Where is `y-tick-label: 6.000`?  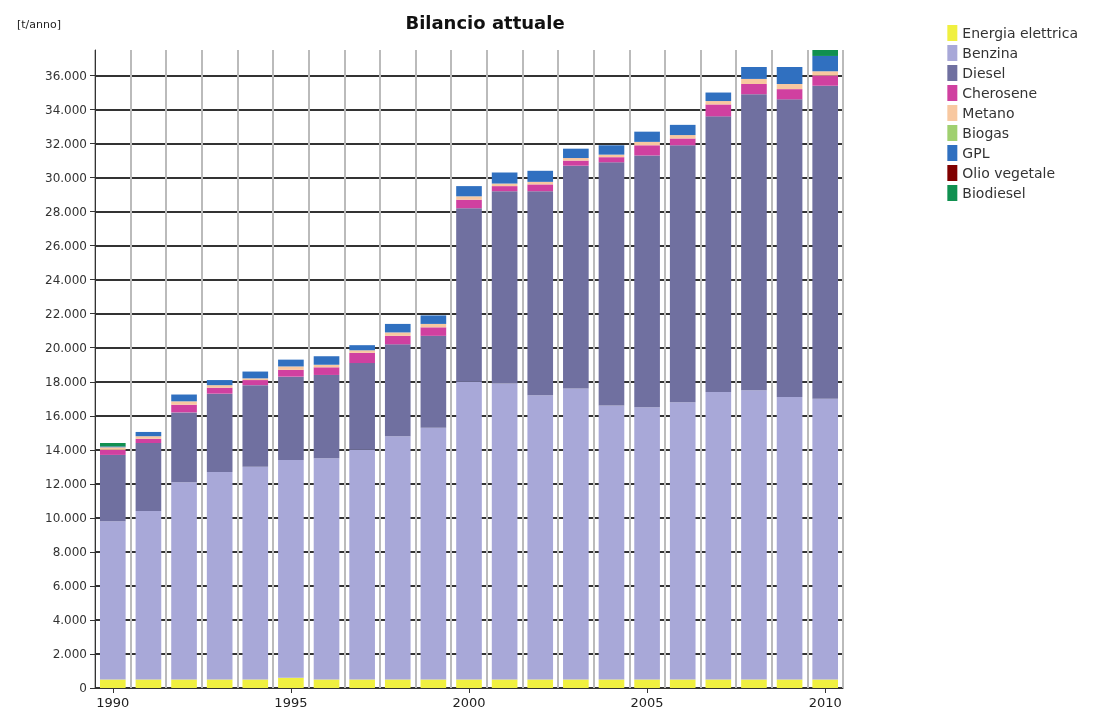
y-tick-label: 6.000 is located at coordinates (69, 585).